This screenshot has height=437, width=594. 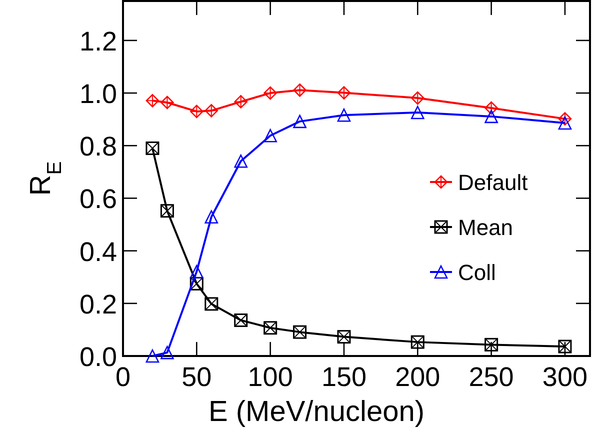 I want to click on y-tick-label: 0.0, so click(x=98, y=357).